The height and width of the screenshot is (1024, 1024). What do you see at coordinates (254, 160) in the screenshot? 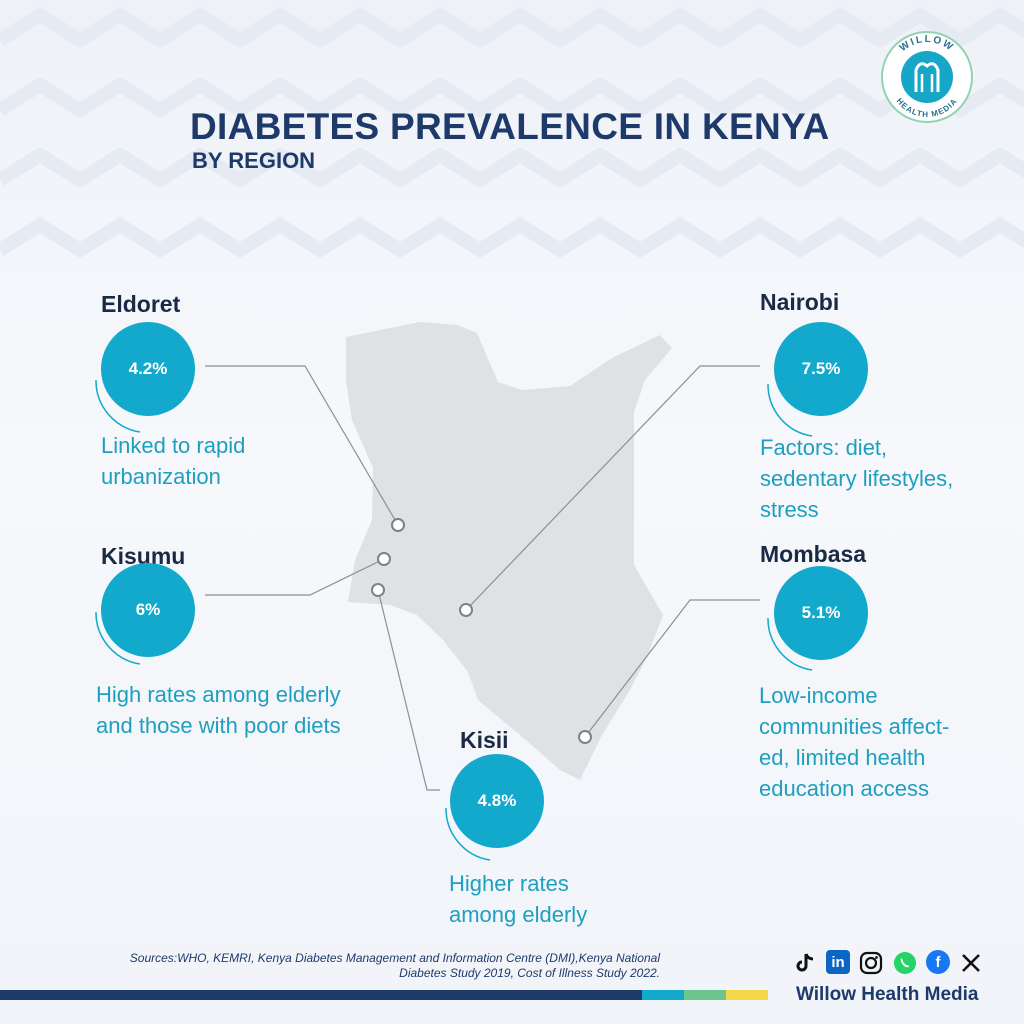
I see `page-subtitle: BY REGION` at bounding box center [254, 160].